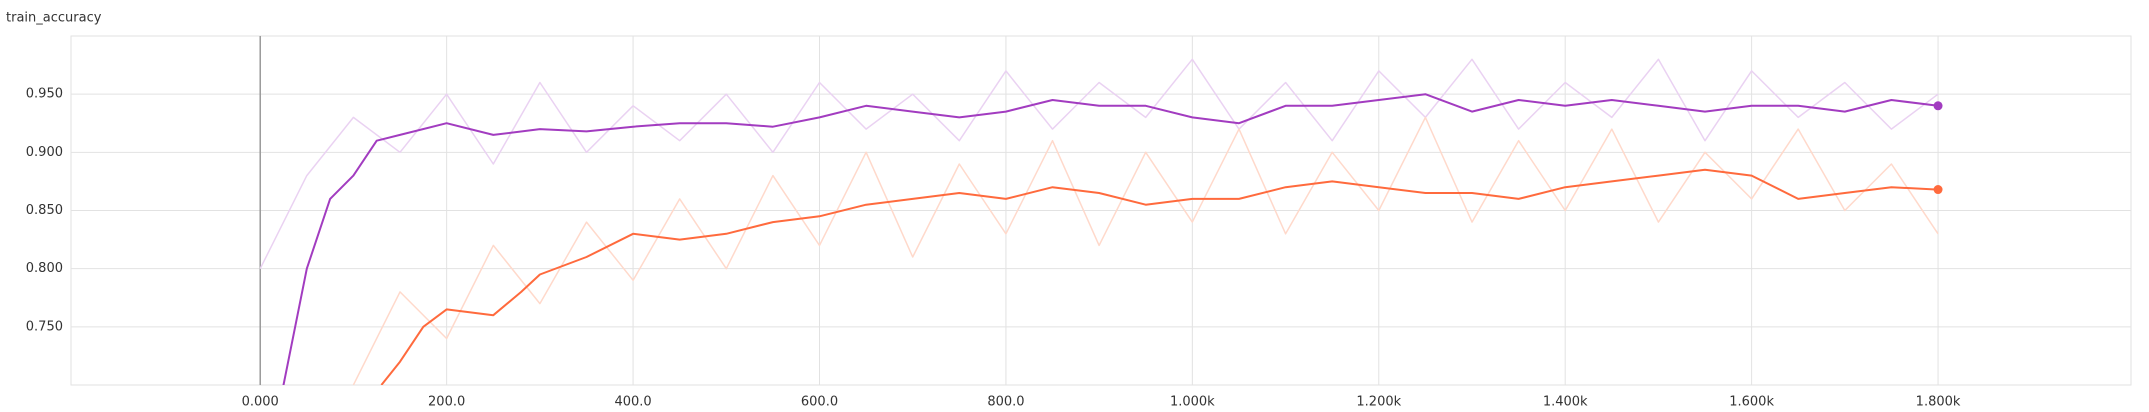 The image size is (2149, 412). Describe the element at coordinates (1565, 402) in the screenshot. I see `x-tick-label: 1.400k` at that location.